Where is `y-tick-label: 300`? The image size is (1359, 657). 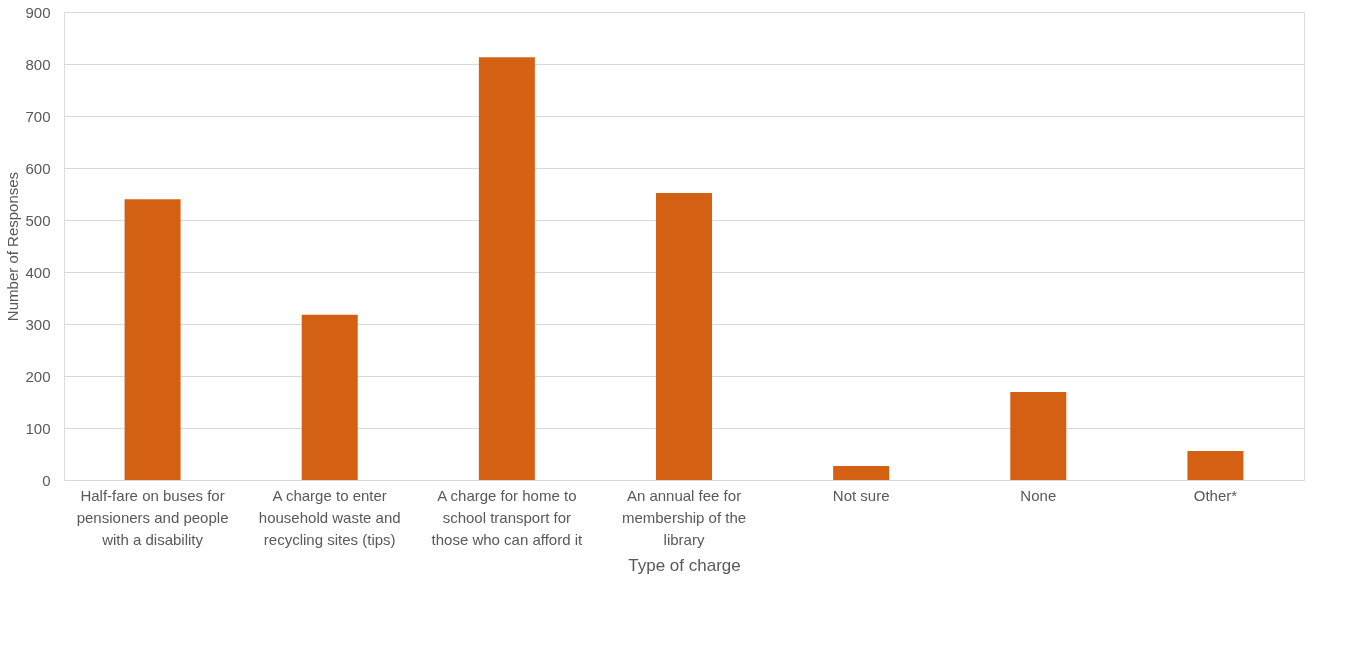 y-tick-label: 300 is located at coordinates (38, 324).